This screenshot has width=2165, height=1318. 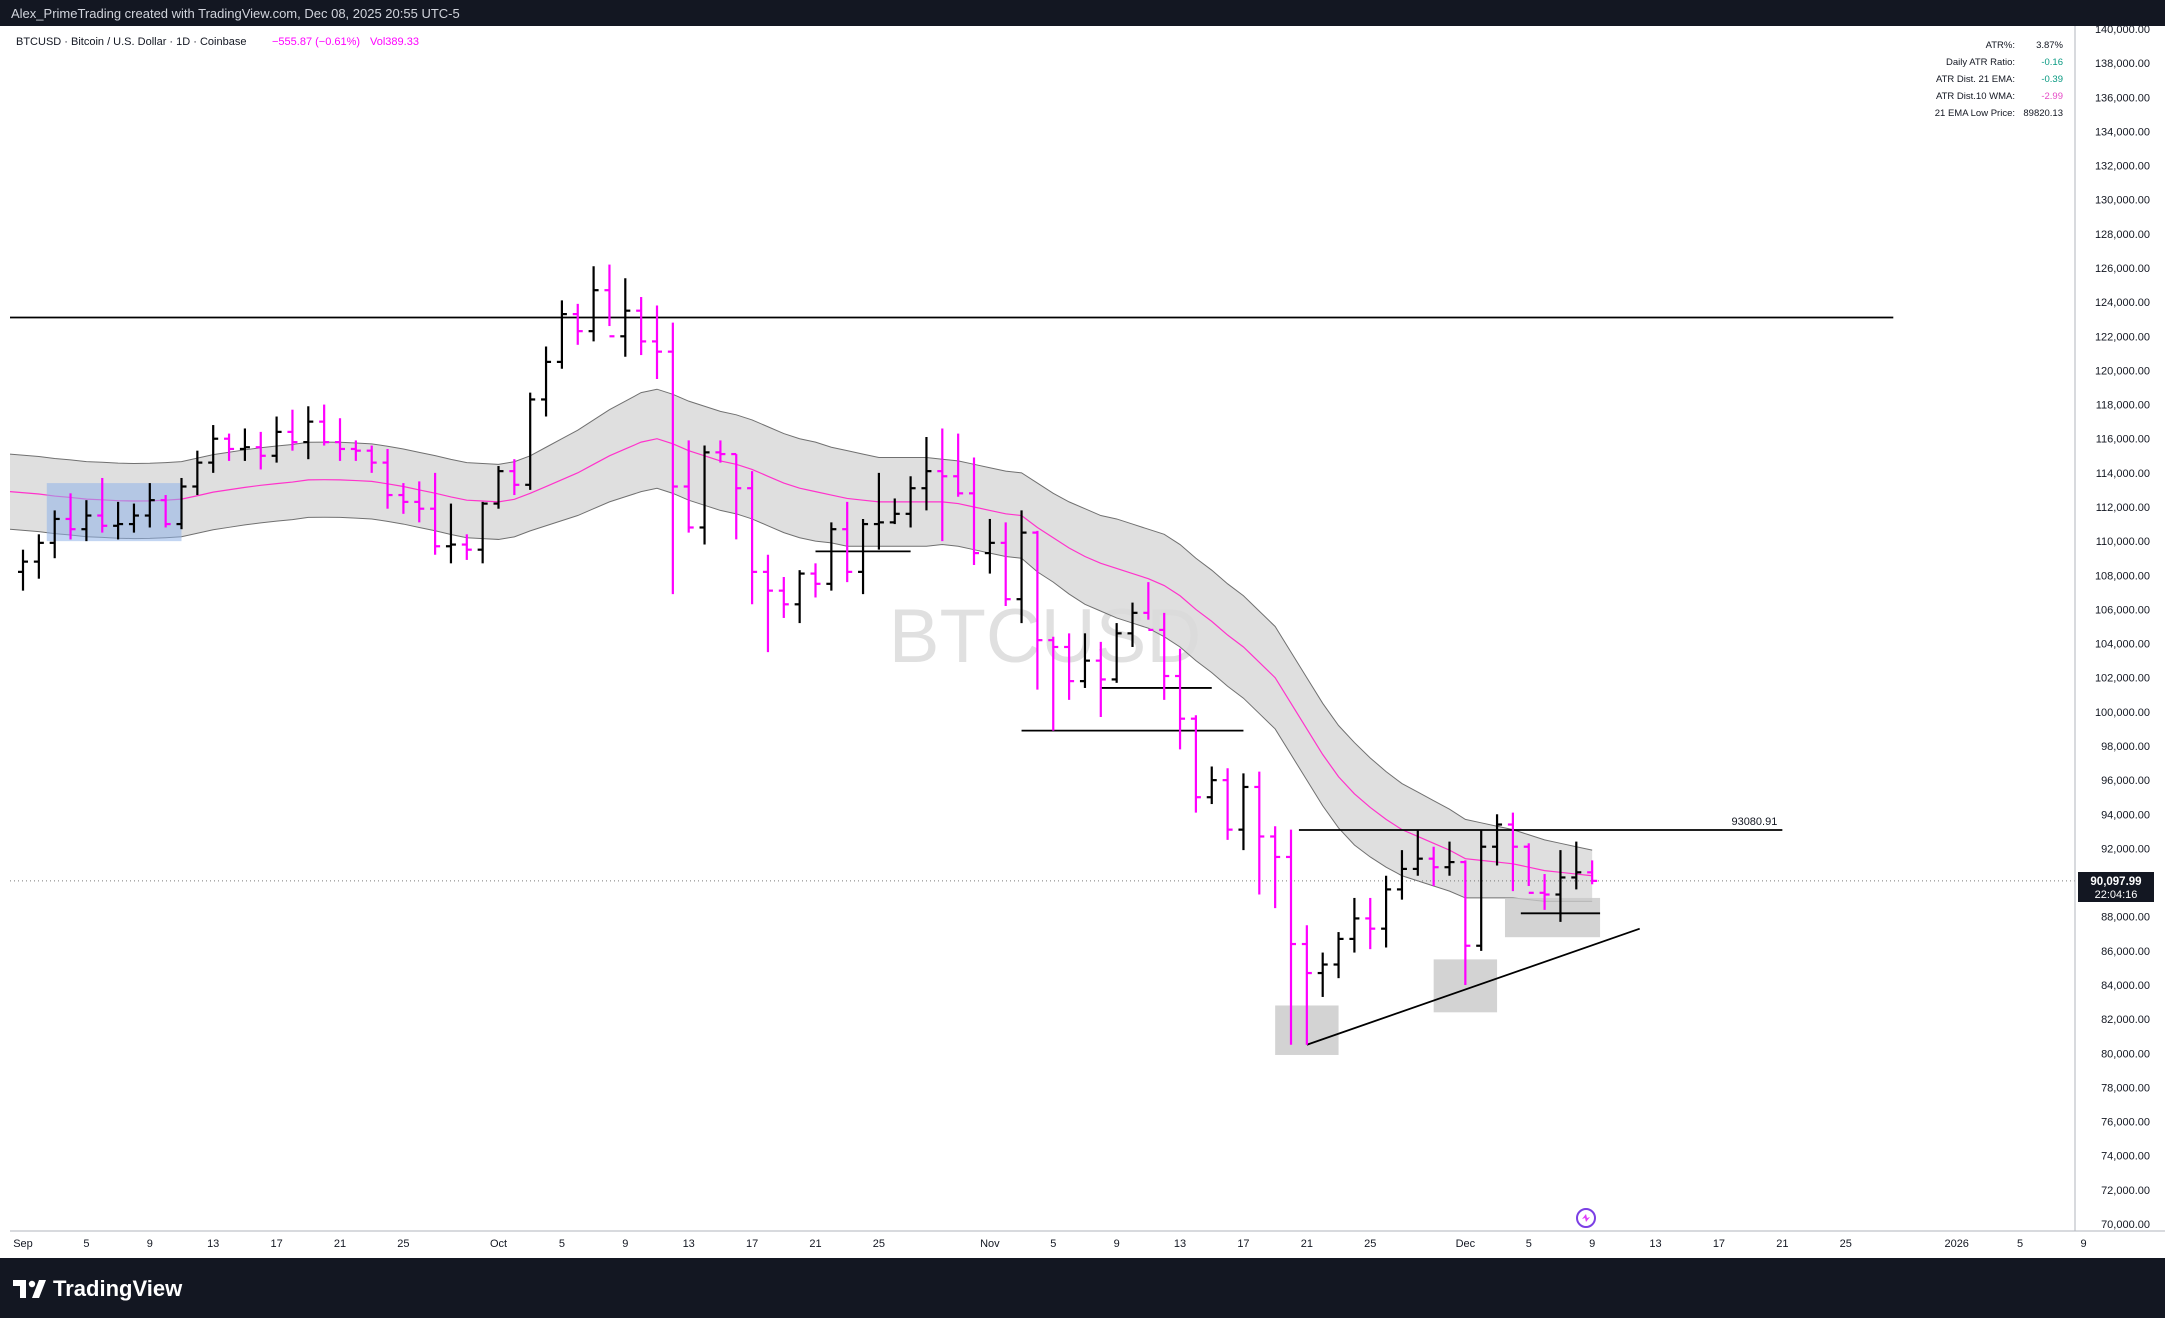 I want to click on price-tick-label: 116,000.00, so click(x=2123, y=440).